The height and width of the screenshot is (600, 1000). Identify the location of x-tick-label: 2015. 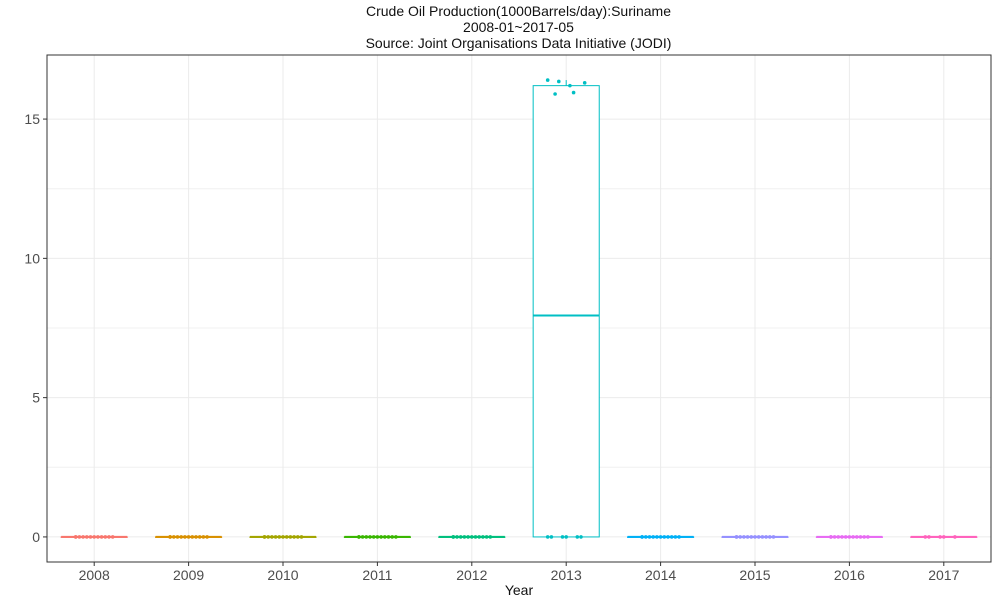
(754, 575).